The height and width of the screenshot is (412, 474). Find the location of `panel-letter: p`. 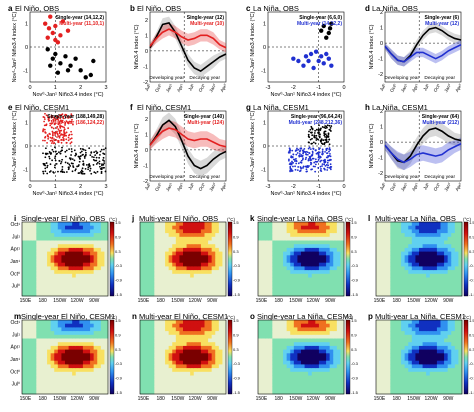

panel-letter: p is located at coordinates (370, 316).